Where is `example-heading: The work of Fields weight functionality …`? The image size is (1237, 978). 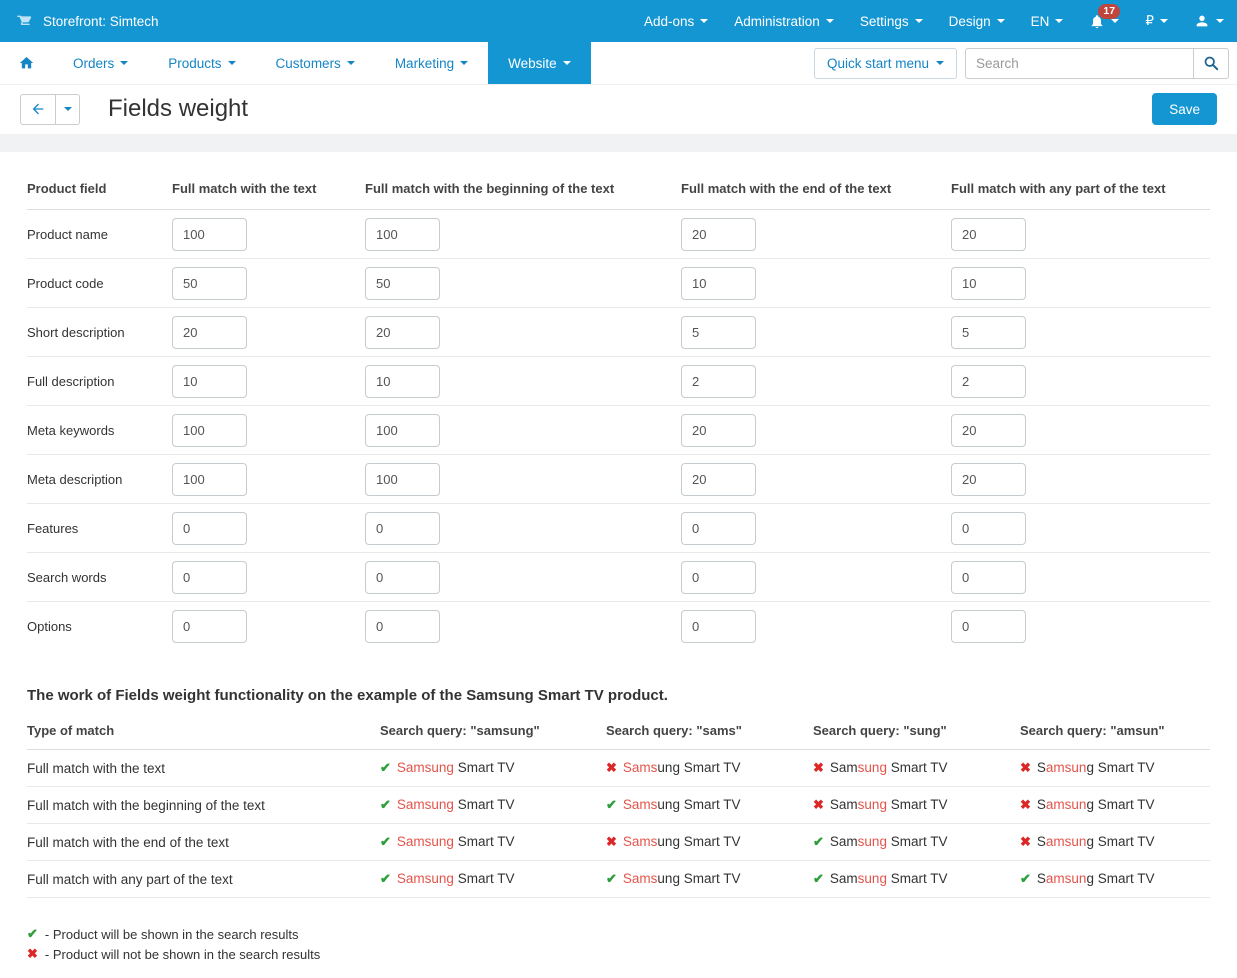 example-heading: The work of Fields weight functionality … is located at coordinates (347, 695).